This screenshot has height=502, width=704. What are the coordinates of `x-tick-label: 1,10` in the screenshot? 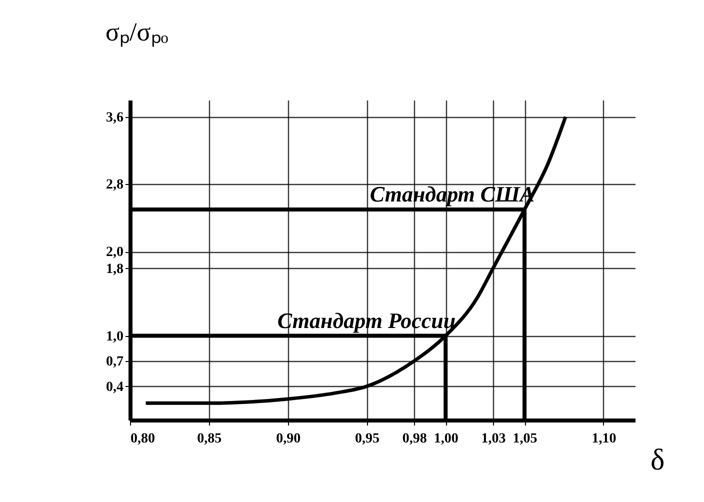 It's located at (604, 439).